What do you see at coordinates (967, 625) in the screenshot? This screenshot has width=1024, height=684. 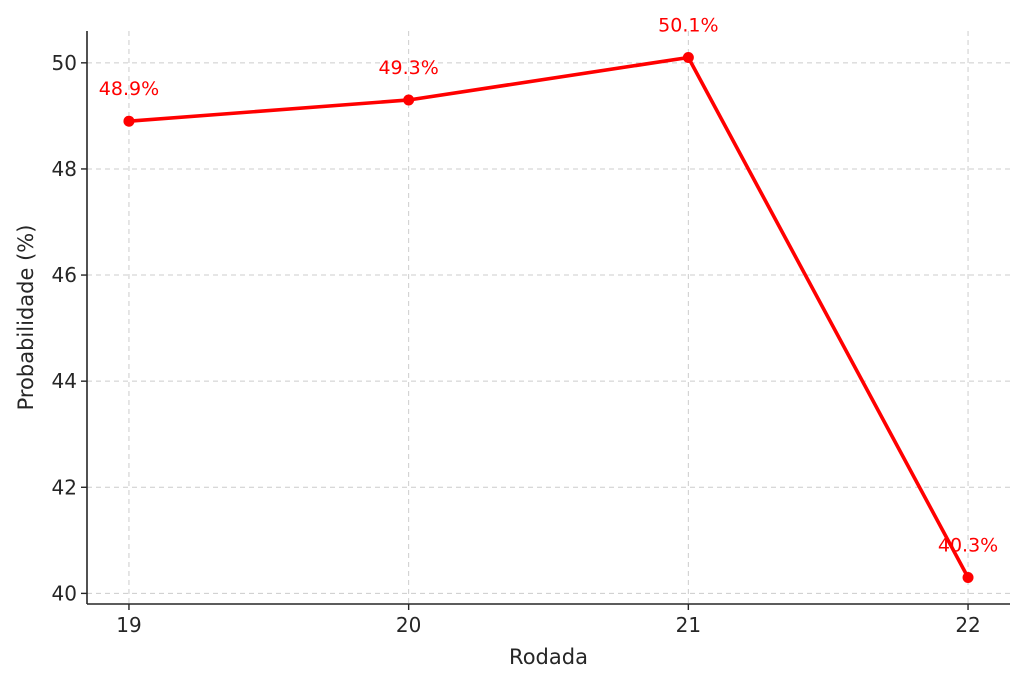 I see `x-tick-label: 22` at bounding box center [967, 625].